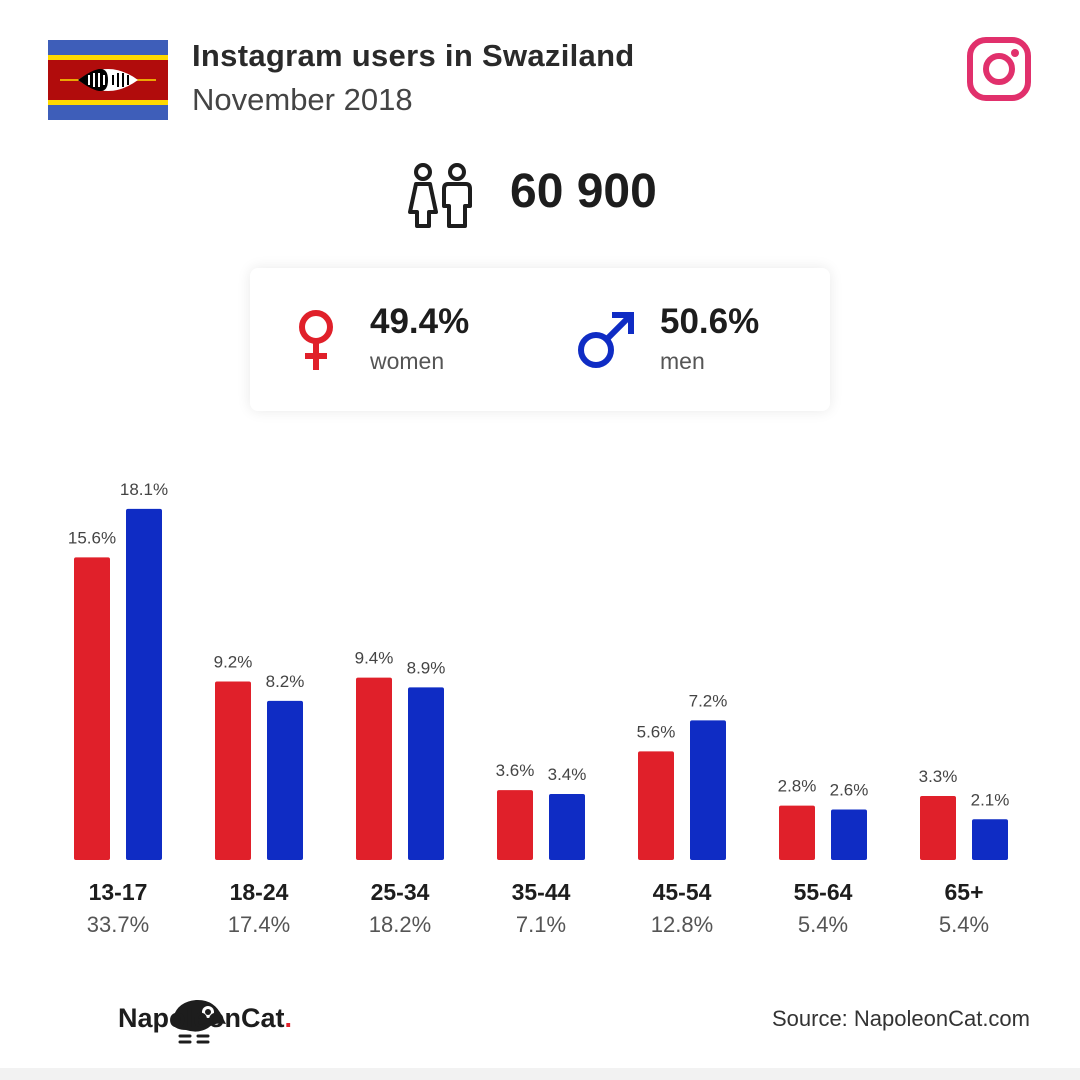 The width and height of the screenshot is (1080, 1080). I want to click on page-subtitle: November 2018, so click(302, 99).